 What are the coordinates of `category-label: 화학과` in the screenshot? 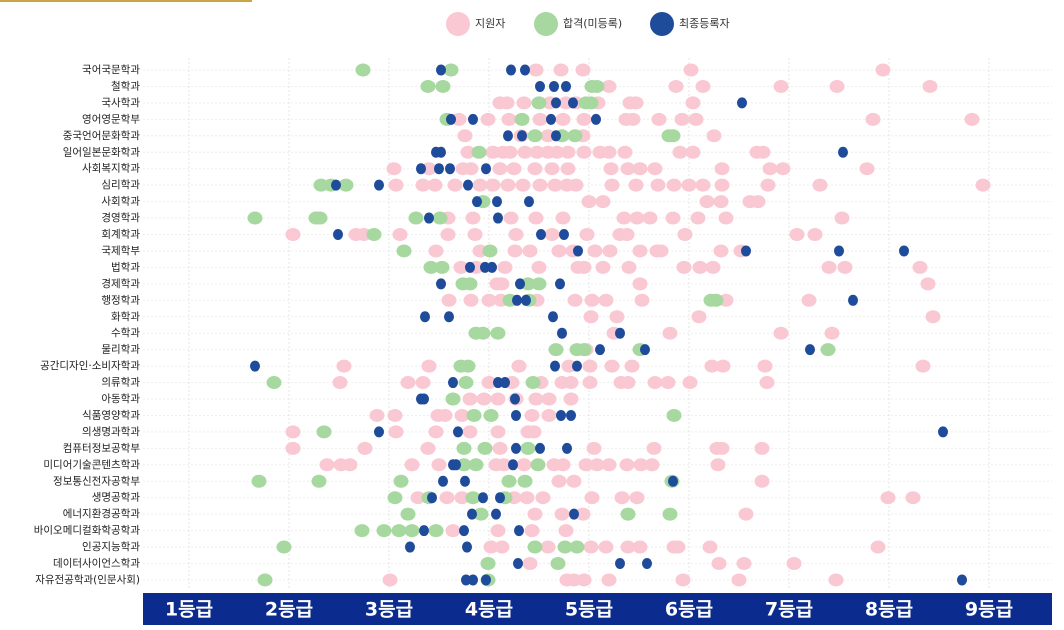 It's located at (125, 317).